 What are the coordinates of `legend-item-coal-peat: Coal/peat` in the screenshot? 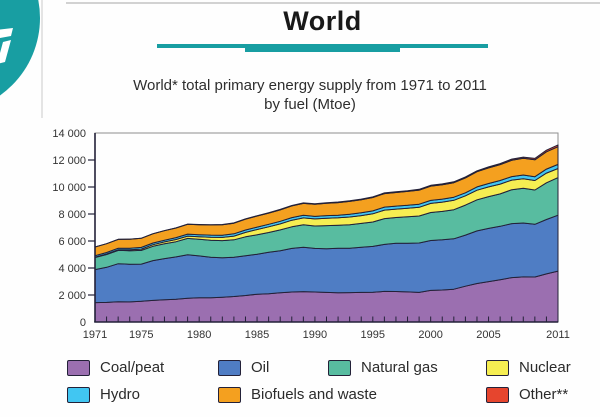 It's located at (115, 367).